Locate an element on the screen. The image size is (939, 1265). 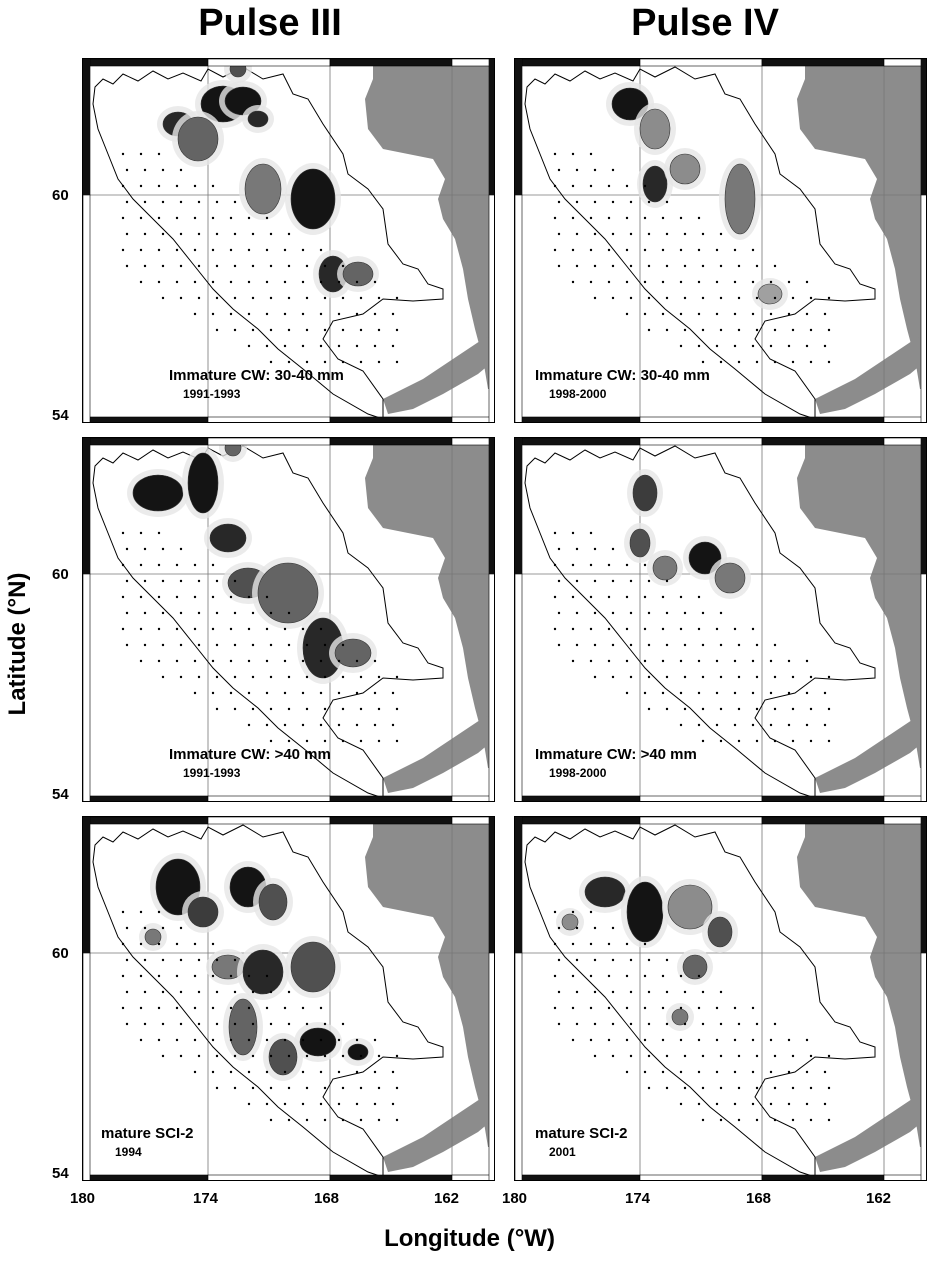
shelf-contour is located at coordinates (268, 1001).